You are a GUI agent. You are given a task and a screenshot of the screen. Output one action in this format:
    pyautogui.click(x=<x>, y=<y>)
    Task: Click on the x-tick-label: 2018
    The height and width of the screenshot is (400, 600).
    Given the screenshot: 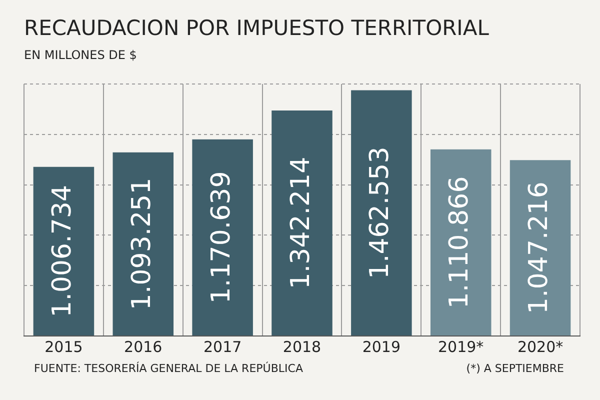 What is the action you would take?
    pyautogui.click(x=302, y=347)
    